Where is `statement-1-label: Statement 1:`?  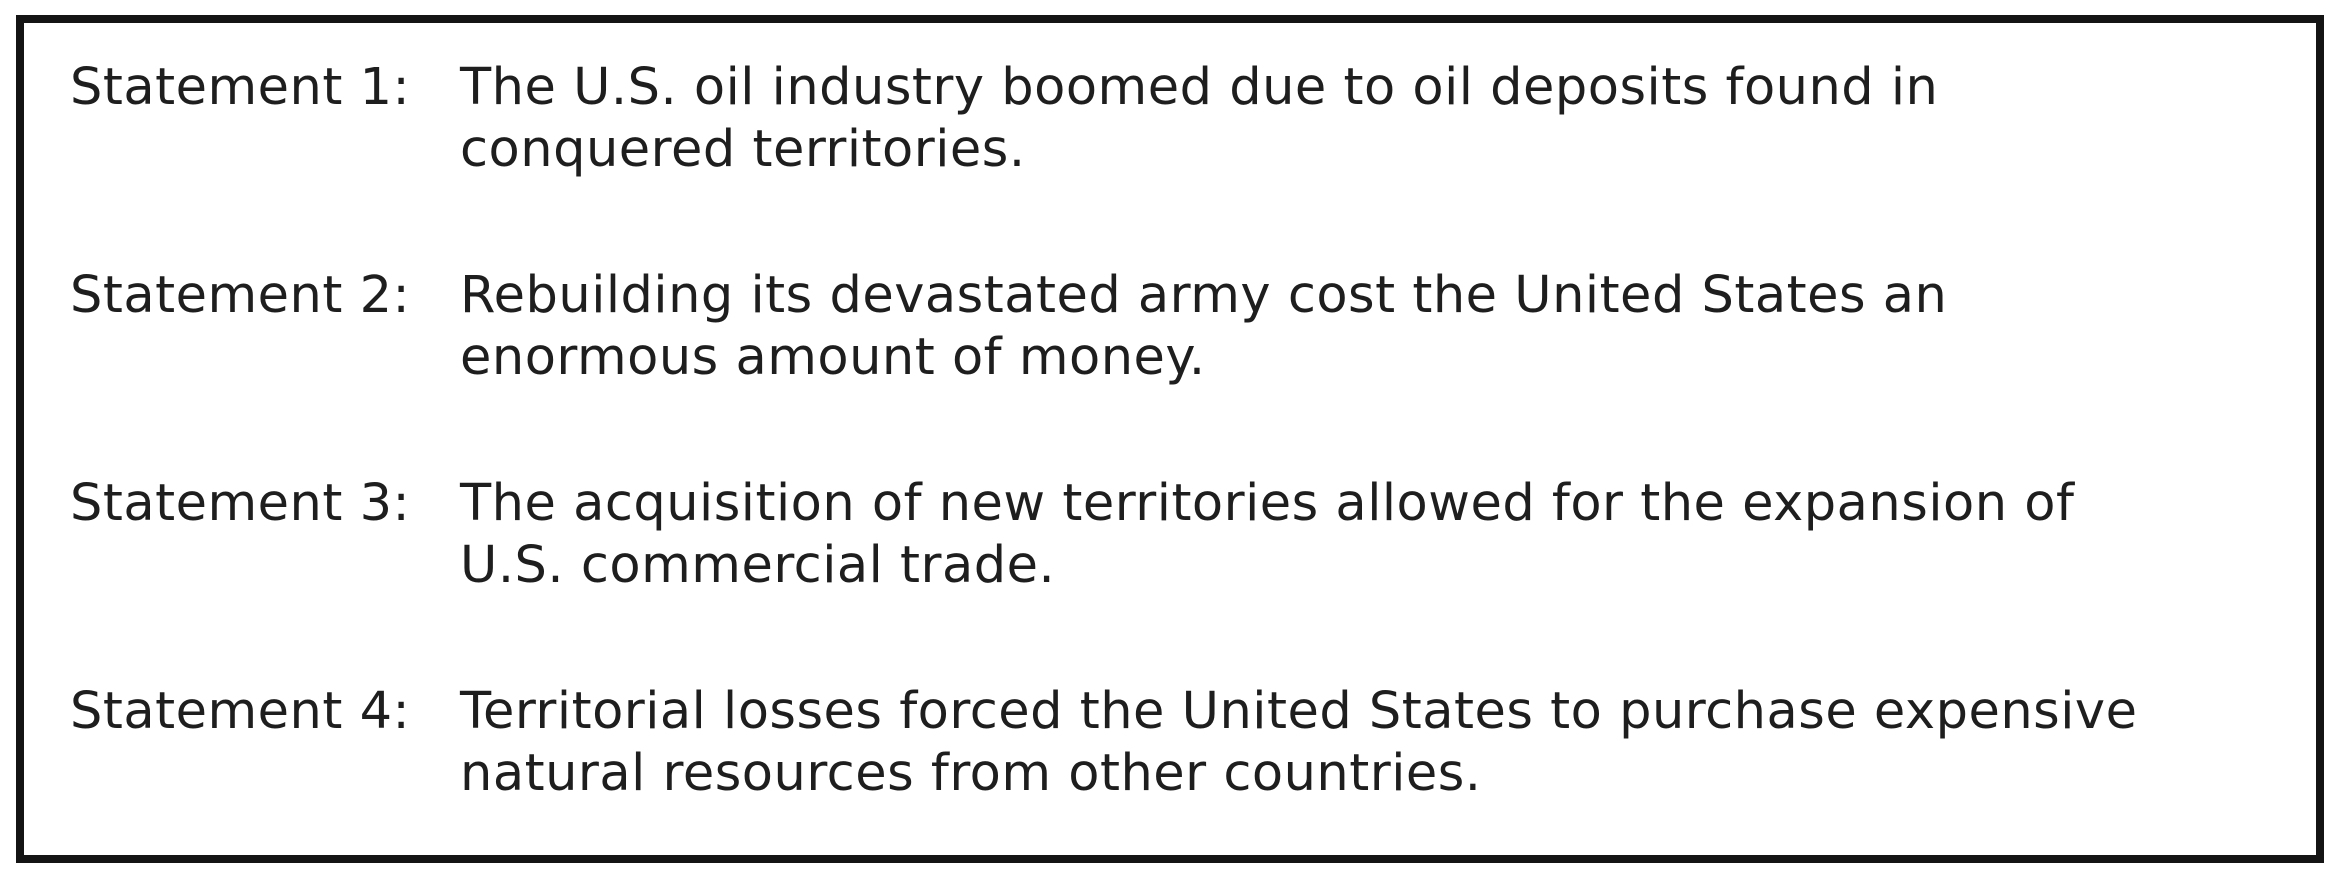
statement-1-label: Statement 1: is located at coordinates (240, 87).